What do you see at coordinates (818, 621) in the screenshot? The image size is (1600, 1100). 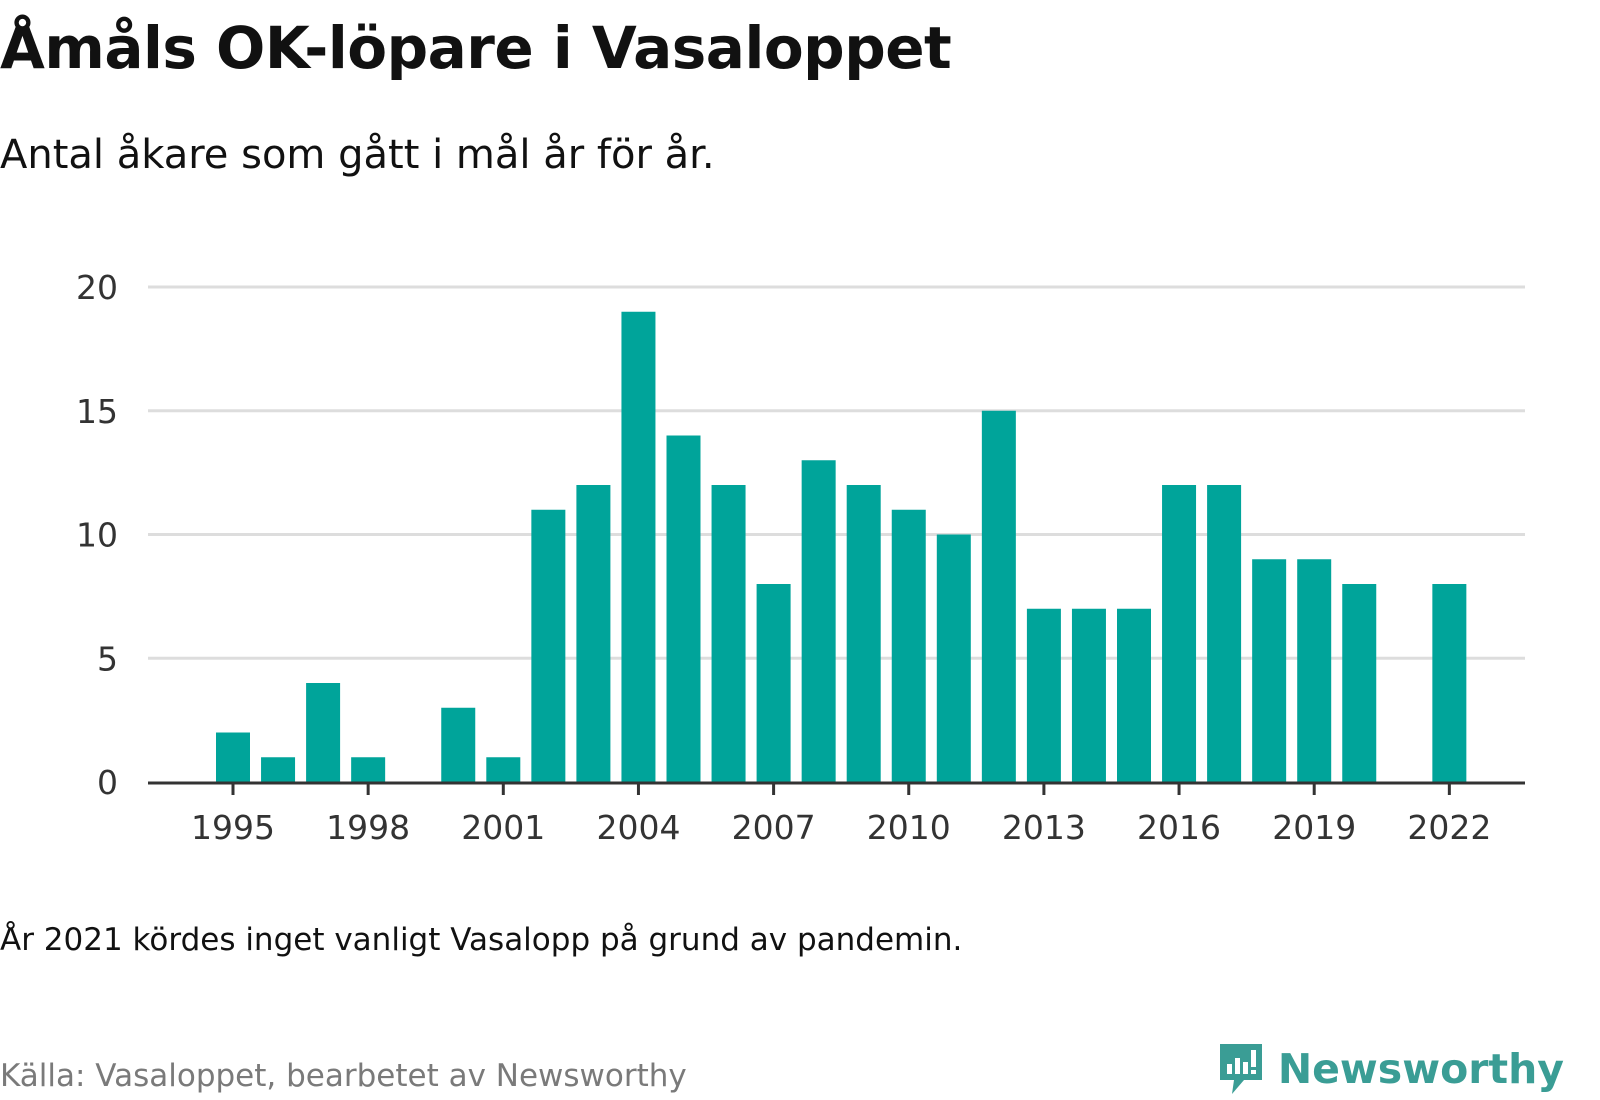 I see `bar-2008` at bounding box center [818, 621].